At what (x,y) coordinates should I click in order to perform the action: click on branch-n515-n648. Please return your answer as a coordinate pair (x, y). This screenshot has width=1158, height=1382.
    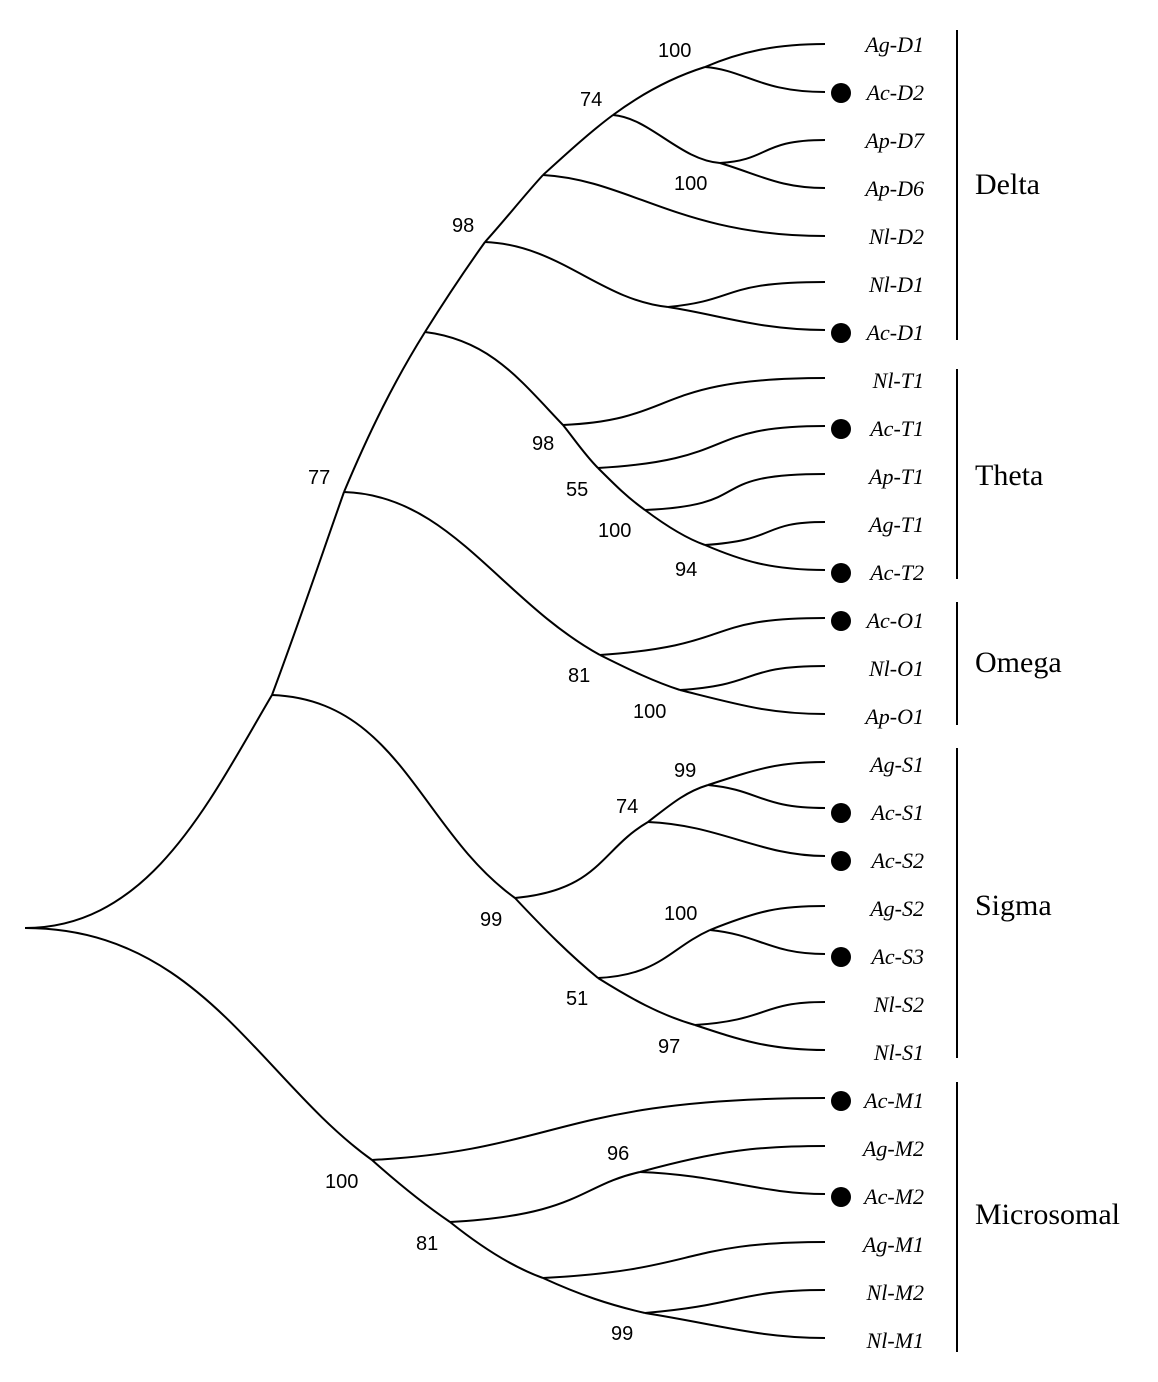
    Looking at the image, I should click on (581, 860).